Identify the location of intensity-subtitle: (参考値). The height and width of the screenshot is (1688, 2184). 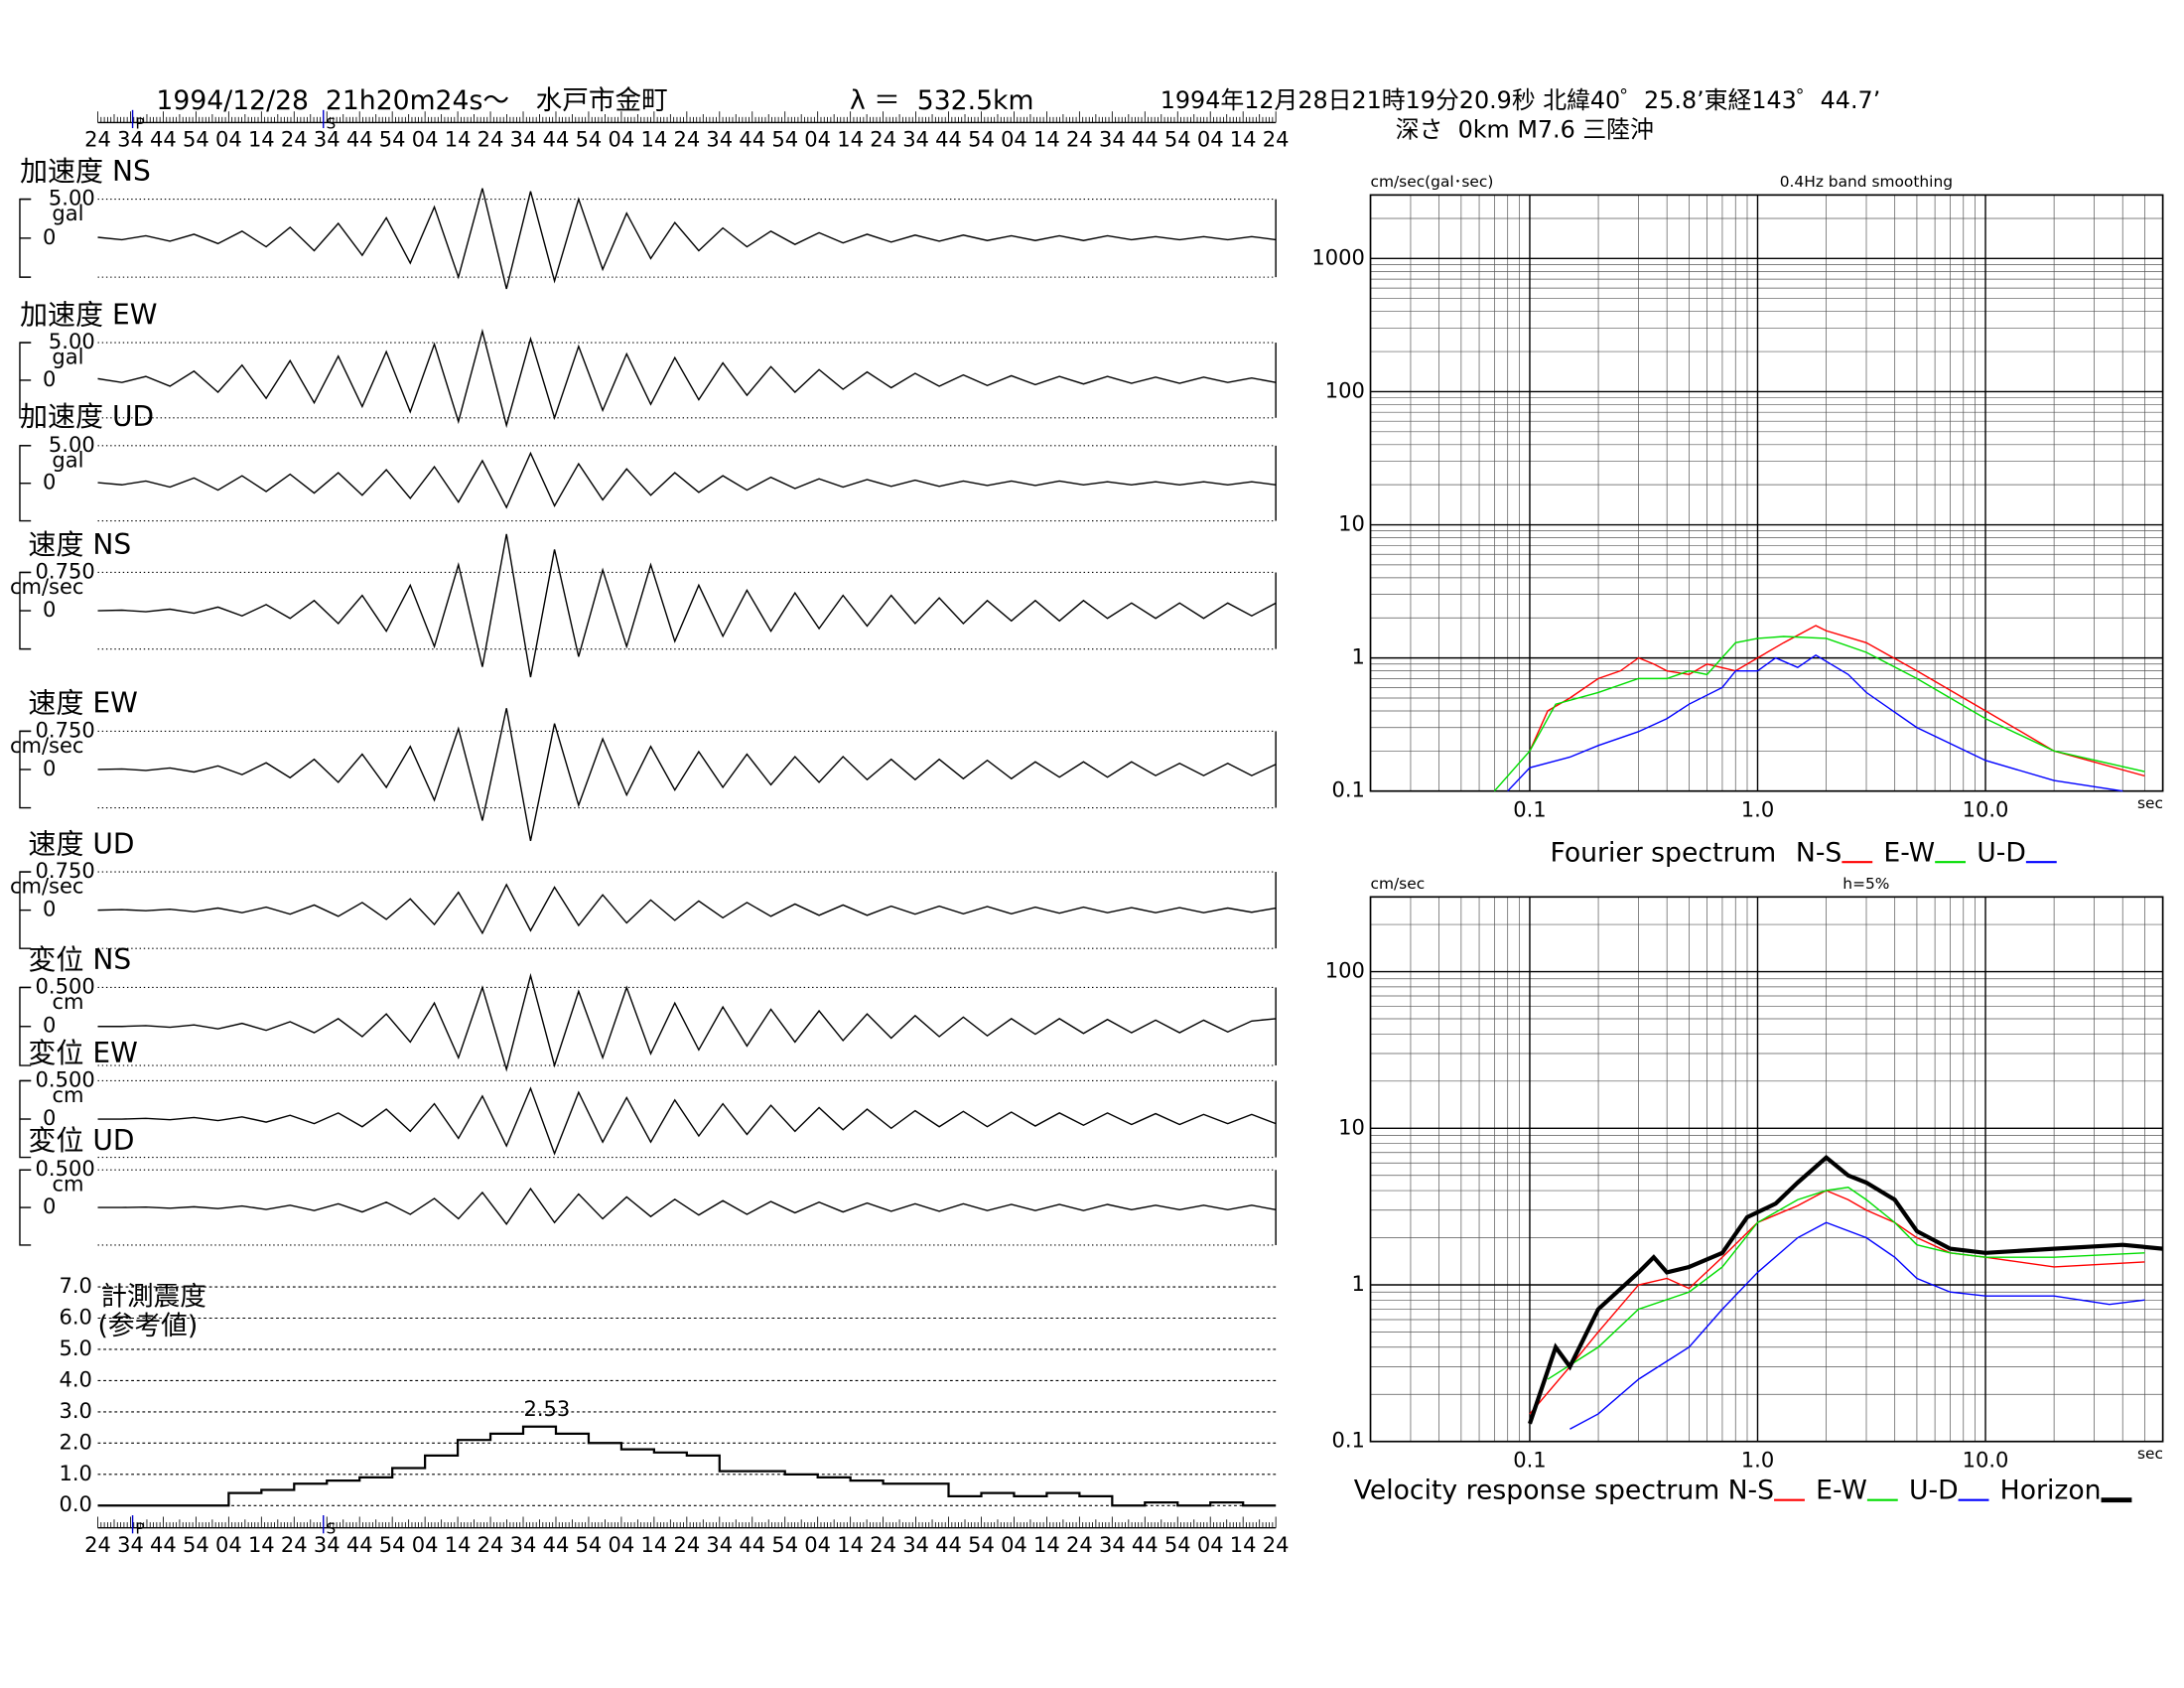
(148, 1326).